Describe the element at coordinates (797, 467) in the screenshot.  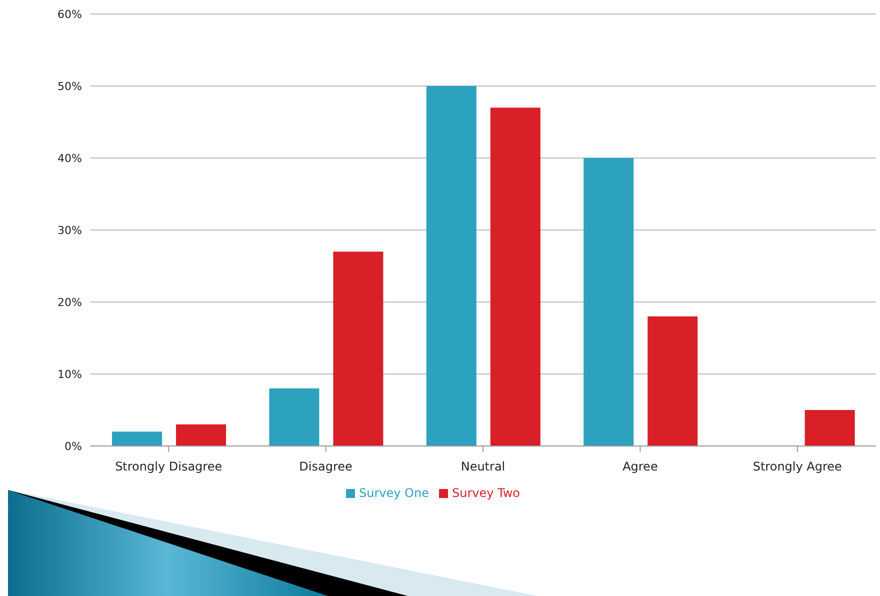
I see `x-tick-label: Strongly Agree` at that location.